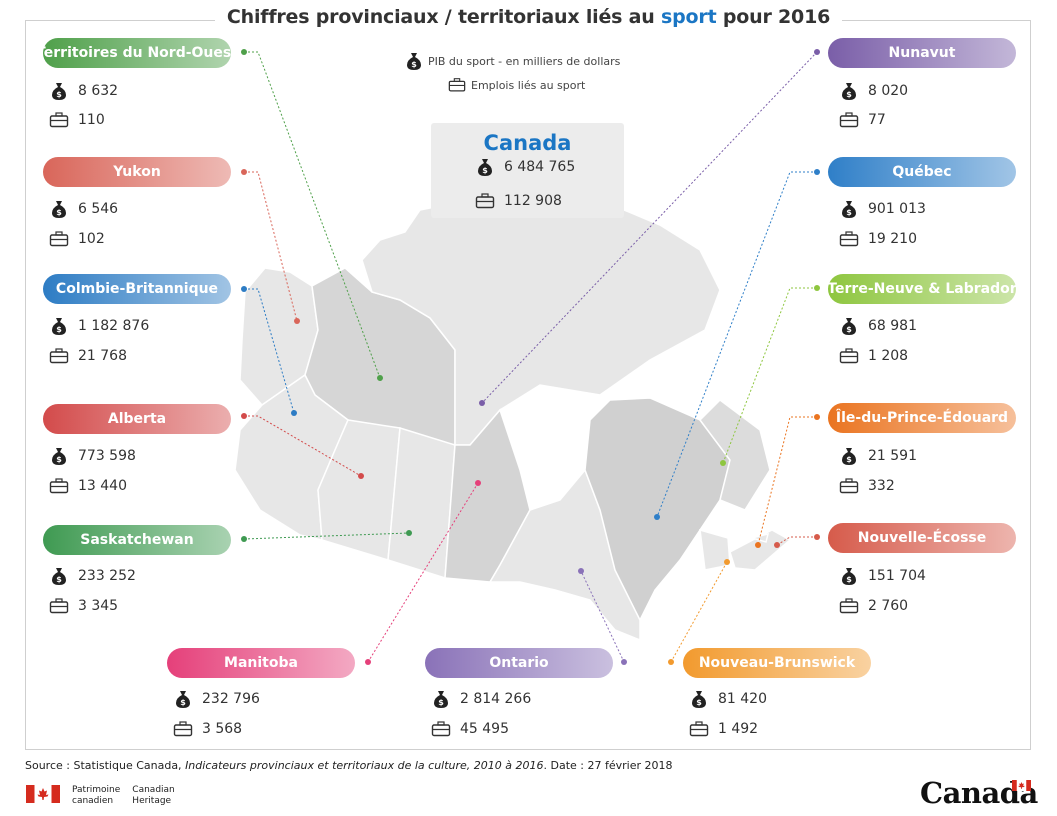 The width and height of the screenshot is (1057, 816). I want to click on region-9-jobs: 332, so click(866, 486).